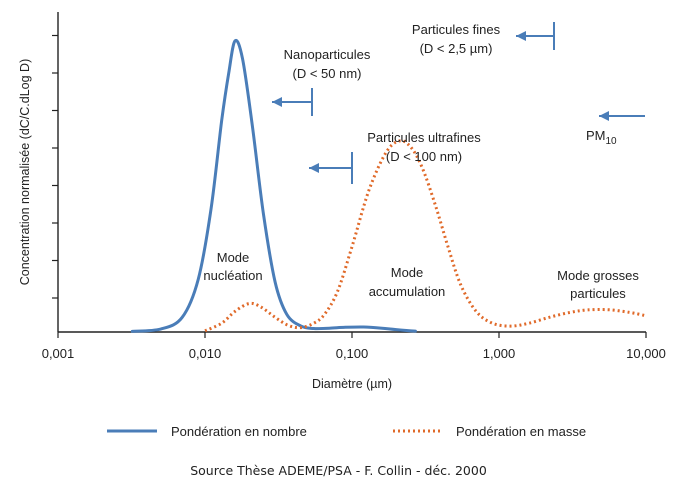 The width and height of the screenshot is (677, 499). I want to click on annotation-ultra-line1: Particules ultrafines, so click(424, 137).